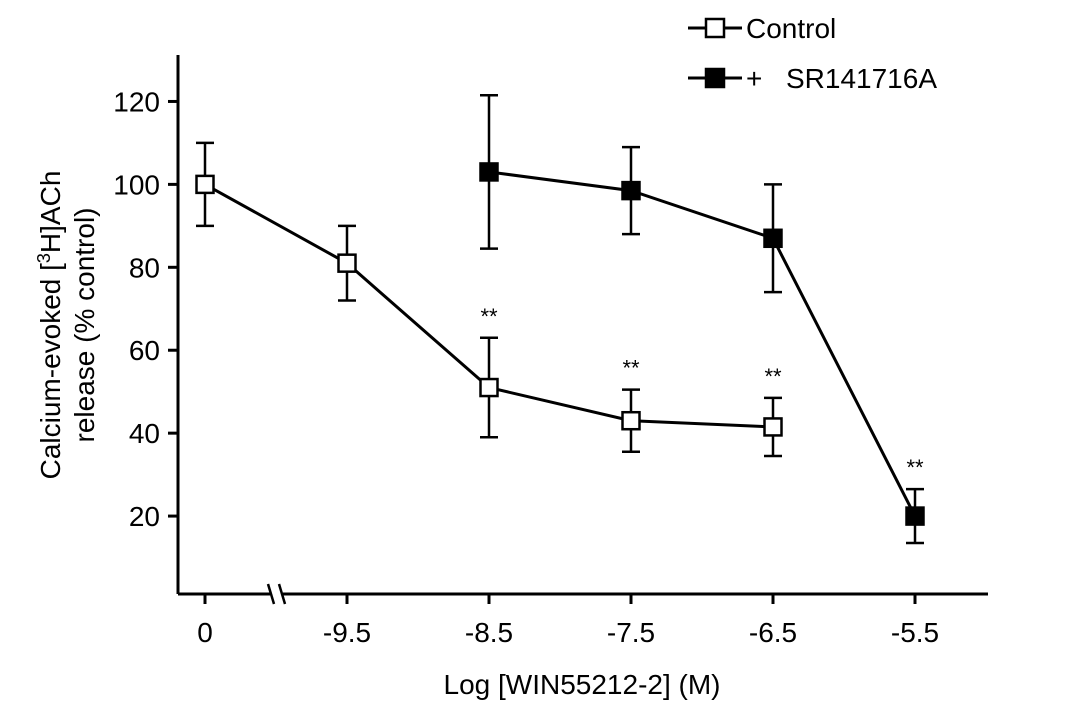  Describe the element at coordinates (144, 350) in the screenshot. I see `y-tick-label-60: 60` at that location.